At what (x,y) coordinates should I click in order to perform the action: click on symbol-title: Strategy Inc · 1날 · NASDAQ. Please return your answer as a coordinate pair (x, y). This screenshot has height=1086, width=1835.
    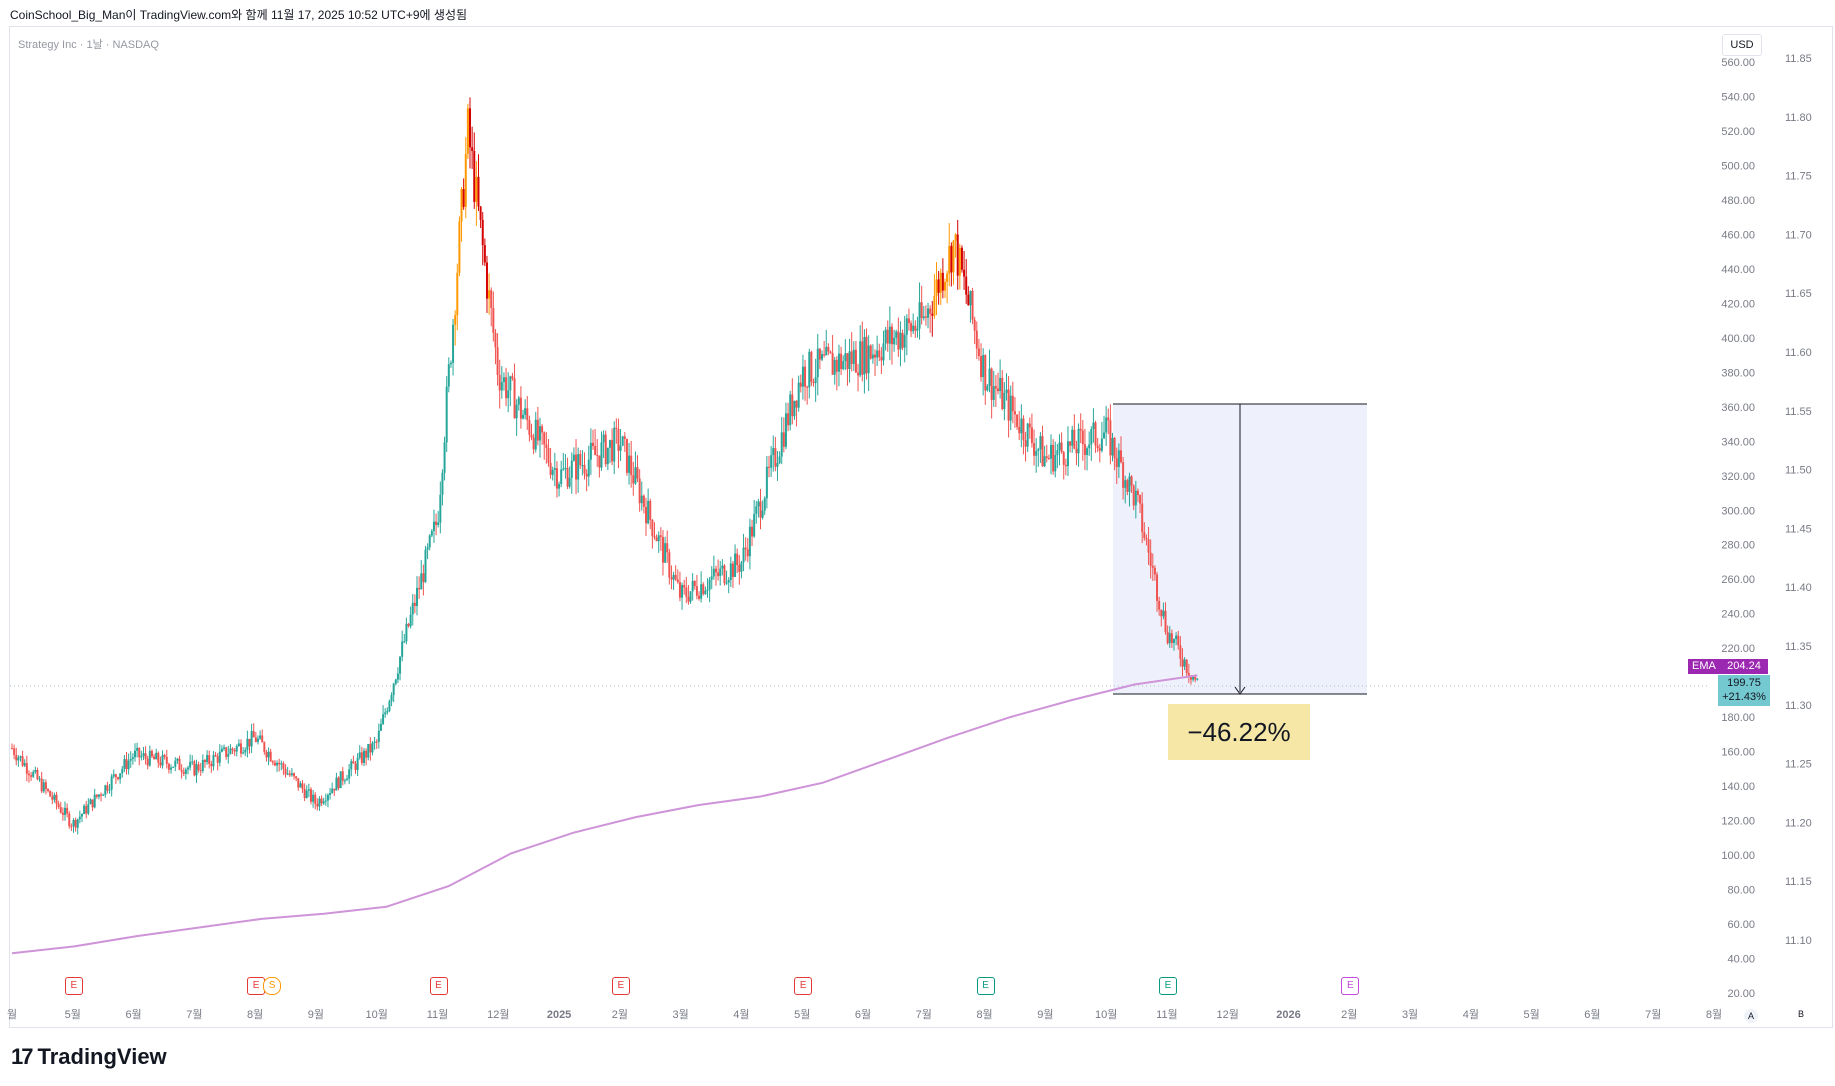
    Looking at the image, I should click on (88, 45).